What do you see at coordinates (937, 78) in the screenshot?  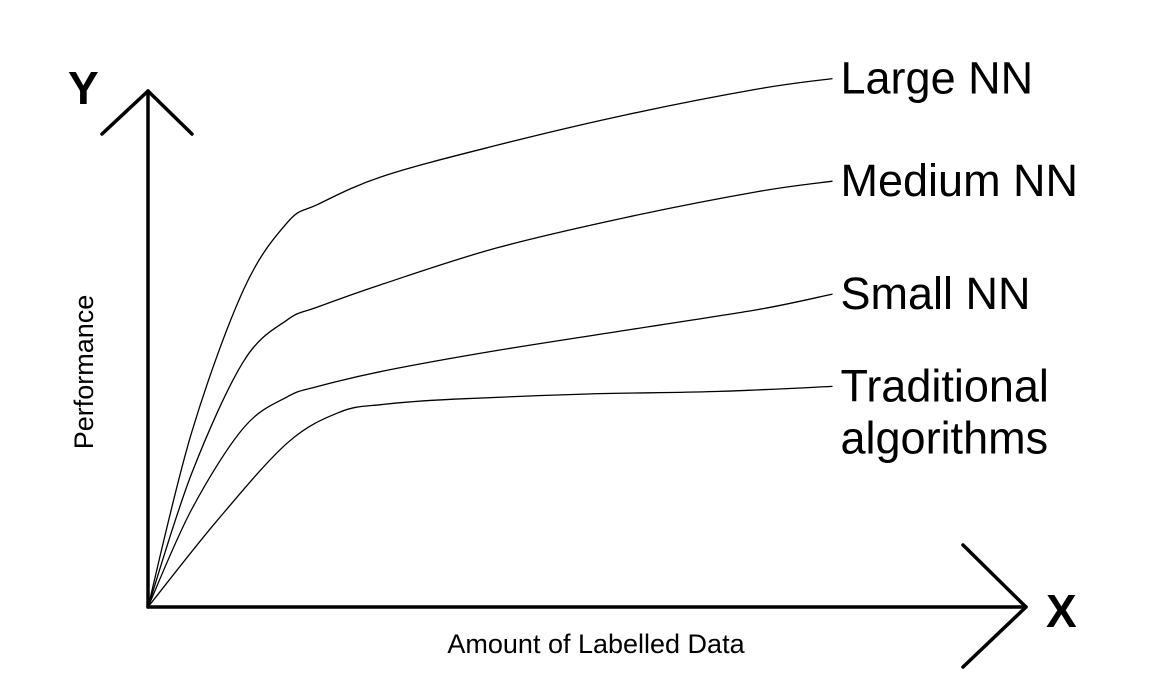 I see `series-label-large-nn: Large NN` at bounding box center [937, 78].